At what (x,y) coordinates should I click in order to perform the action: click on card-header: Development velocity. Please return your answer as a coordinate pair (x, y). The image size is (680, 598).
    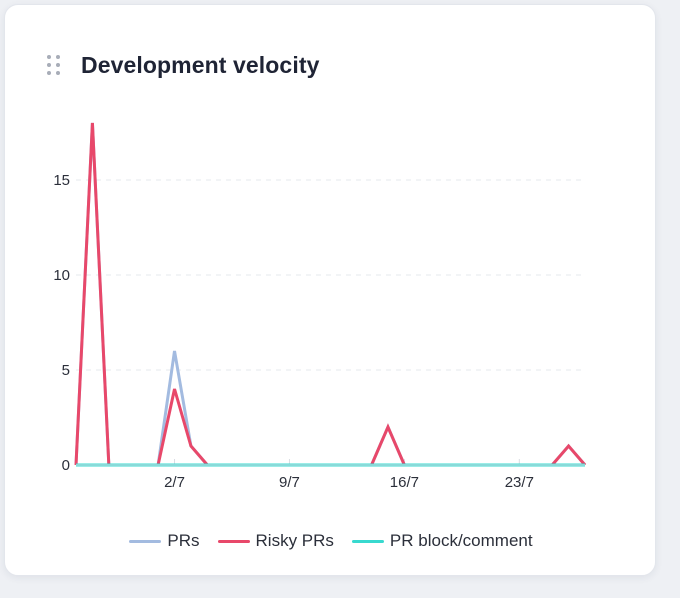
    Looking at the image, I should click on (183, 65).